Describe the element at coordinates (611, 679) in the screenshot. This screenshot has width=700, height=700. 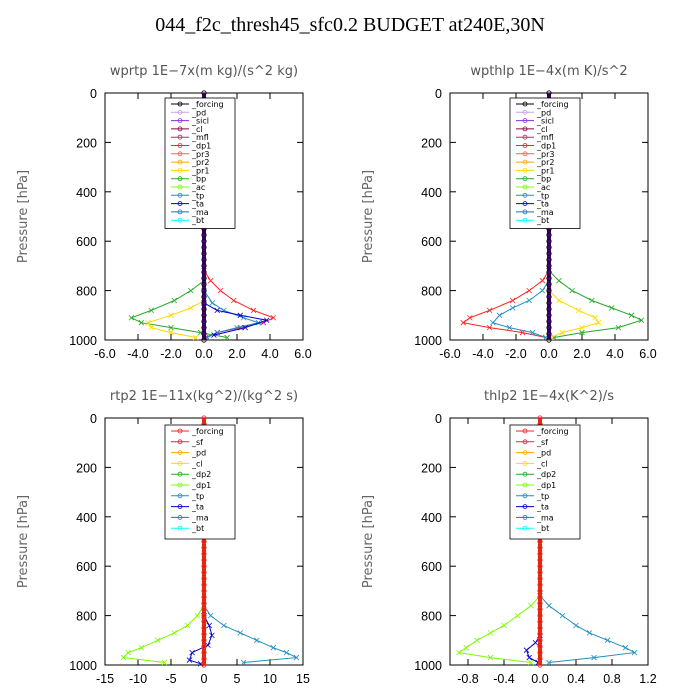
I see `x-tick-label: 0.8` at that location.